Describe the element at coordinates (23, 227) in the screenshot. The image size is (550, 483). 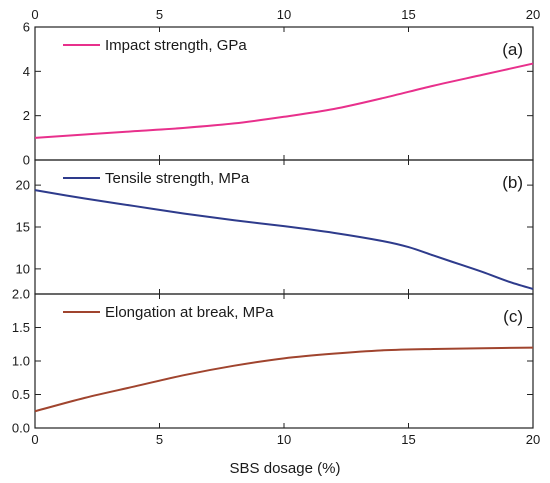
I see `panel-2-ytick-label: 15` at that location.